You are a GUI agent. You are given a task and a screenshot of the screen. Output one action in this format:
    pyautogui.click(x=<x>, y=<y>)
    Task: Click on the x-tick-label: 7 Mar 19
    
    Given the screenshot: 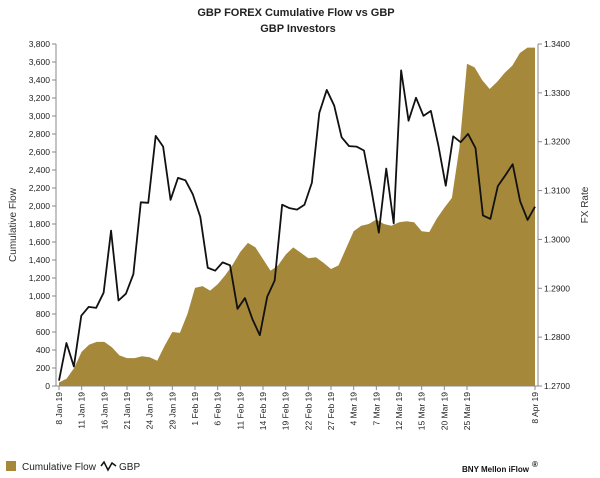 What is the action you would take?
    pyautogui.click(x=376, y=409)
    